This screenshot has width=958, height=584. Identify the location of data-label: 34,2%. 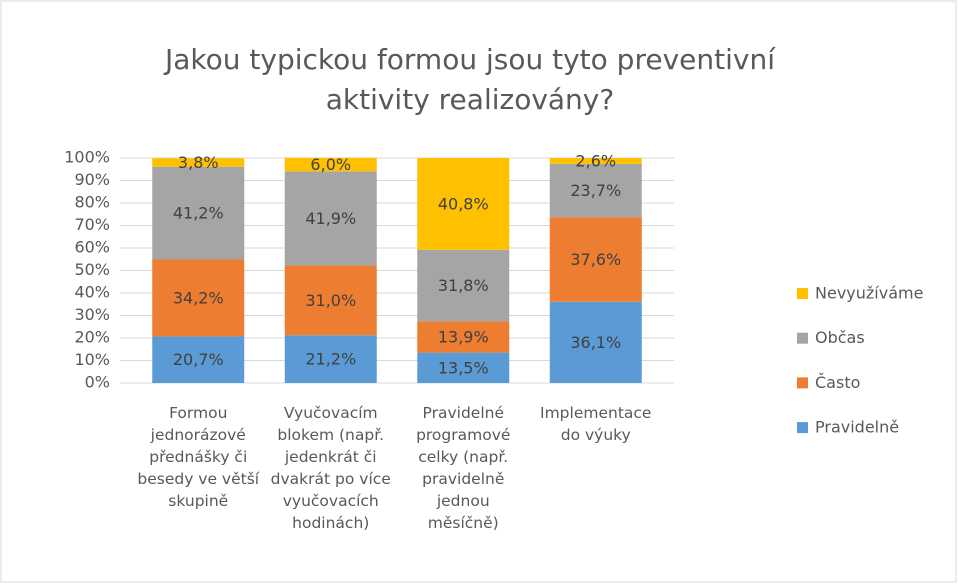
(198, 297).